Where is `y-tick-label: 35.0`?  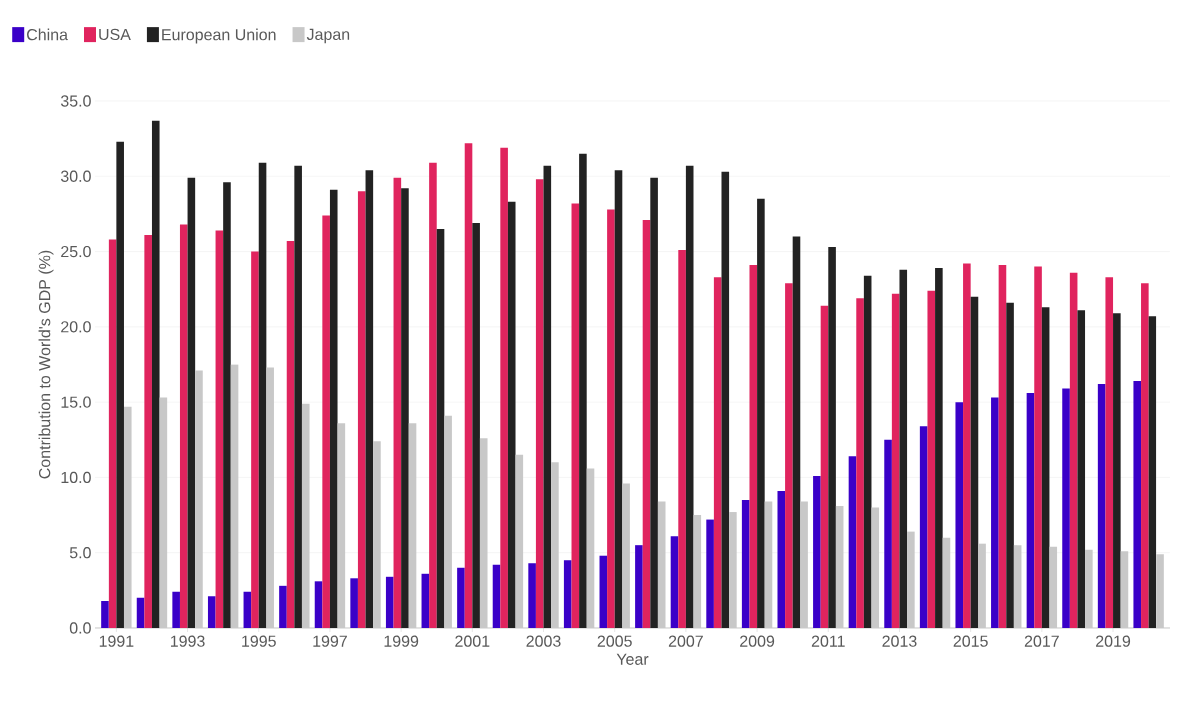 y-tick-label: 35.0 is located at coordinates (75, 101).